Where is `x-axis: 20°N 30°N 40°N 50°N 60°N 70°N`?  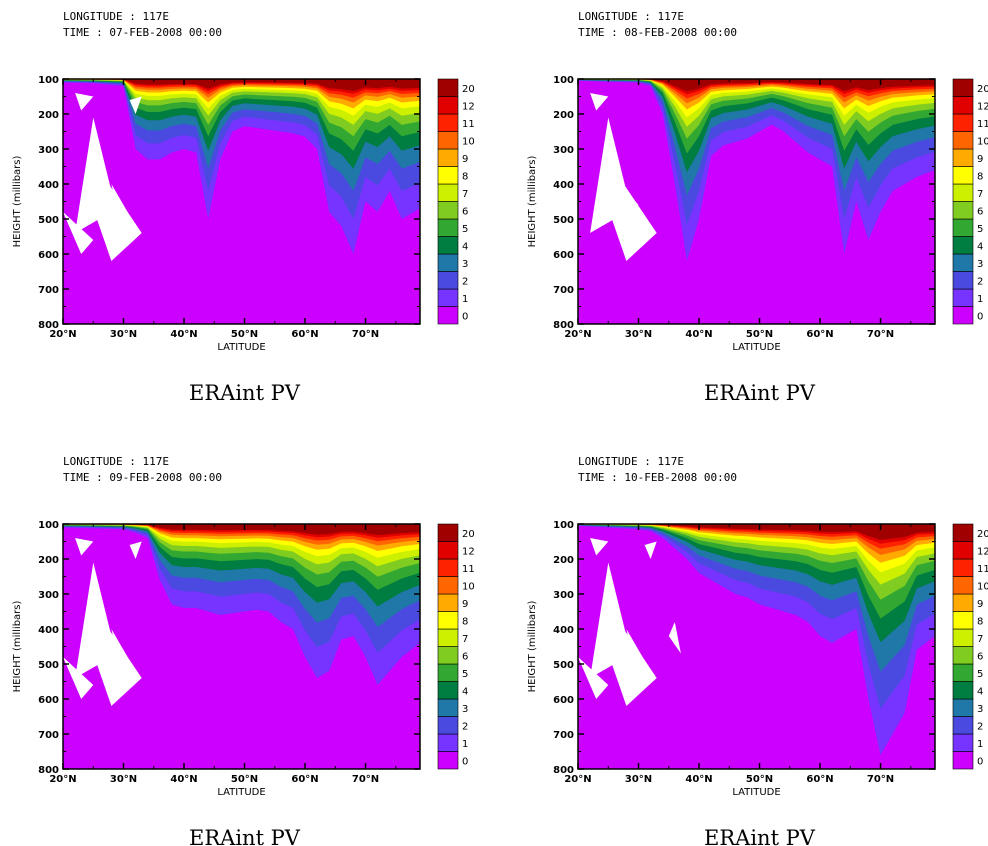
x-axis: 20°N 30°N 40°N 50°N 60°N 70°N is located at coordinates (738, 209).